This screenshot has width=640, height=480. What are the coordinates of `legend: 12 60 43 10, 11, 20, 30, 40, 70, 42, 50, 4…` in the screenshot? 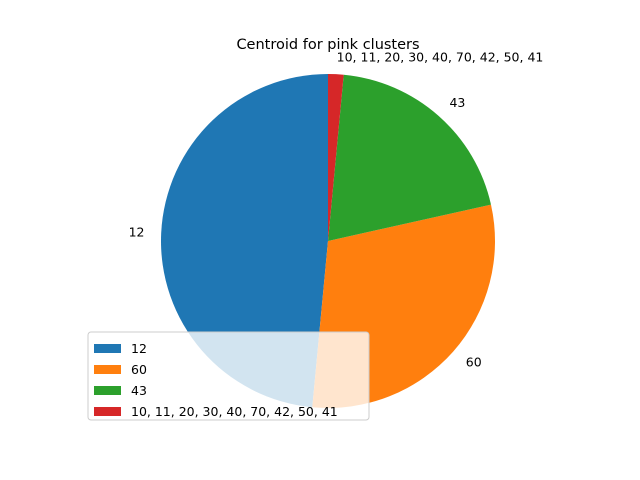 It's located at (228, 376).